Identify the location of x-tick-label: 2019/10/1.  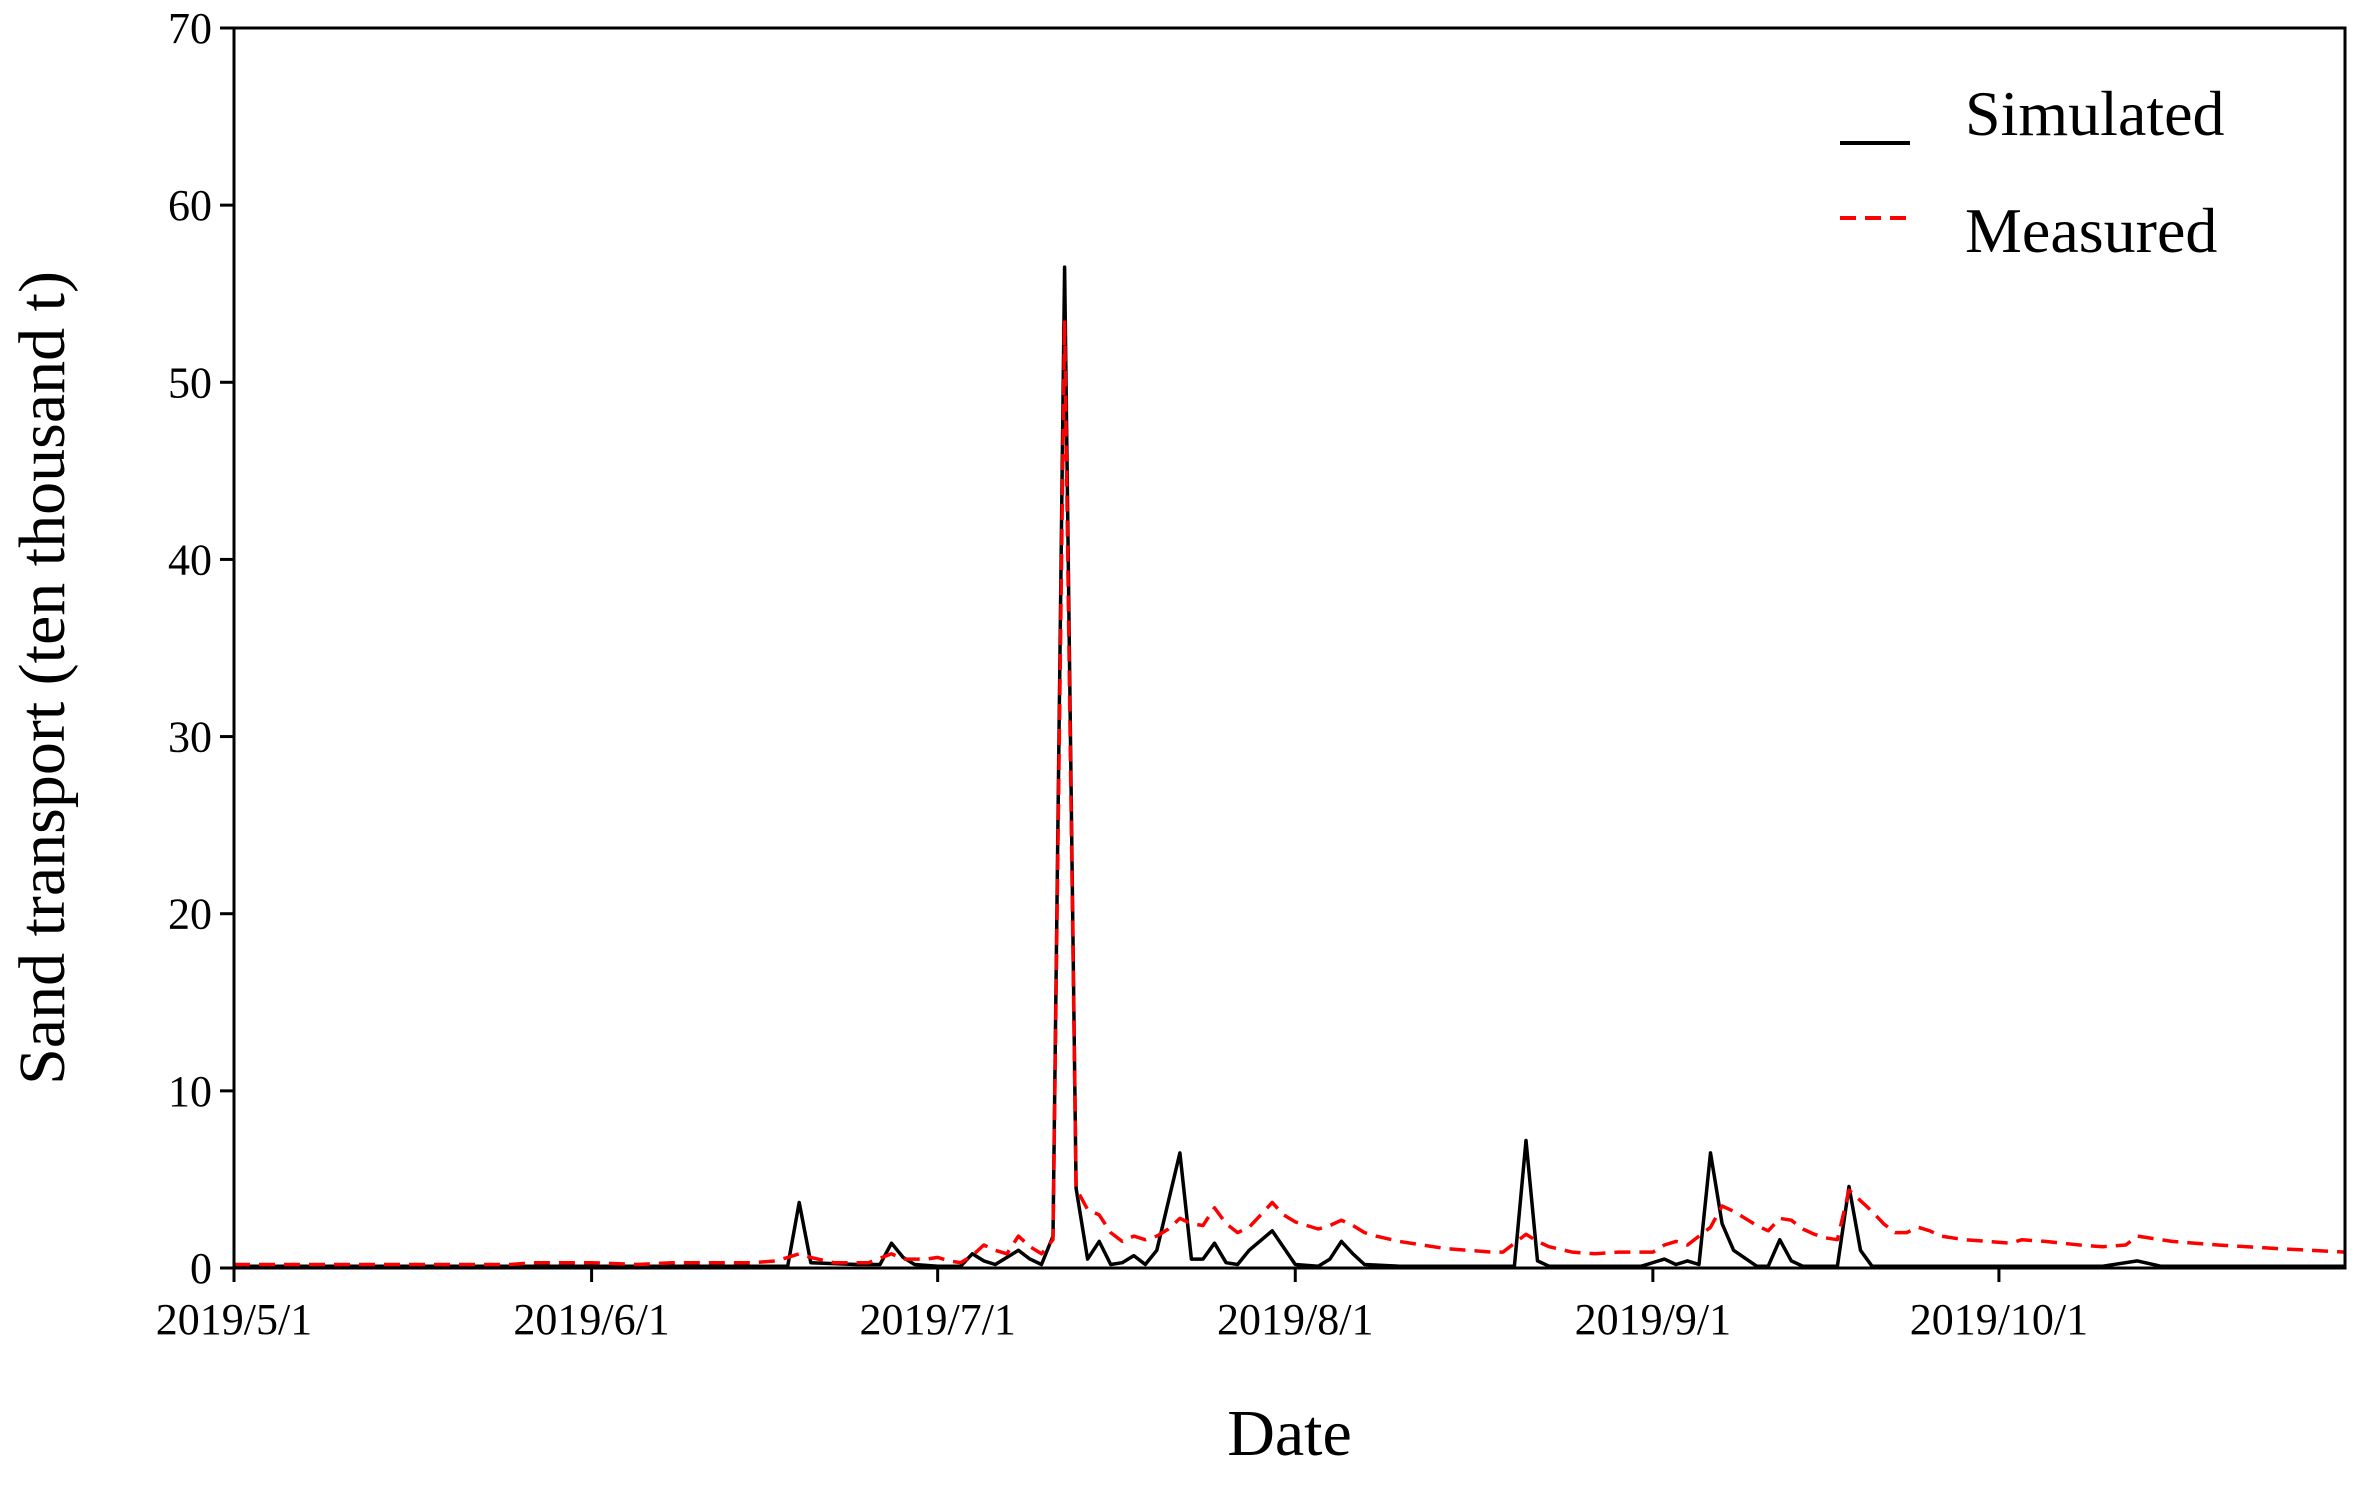
(1999, 1319).